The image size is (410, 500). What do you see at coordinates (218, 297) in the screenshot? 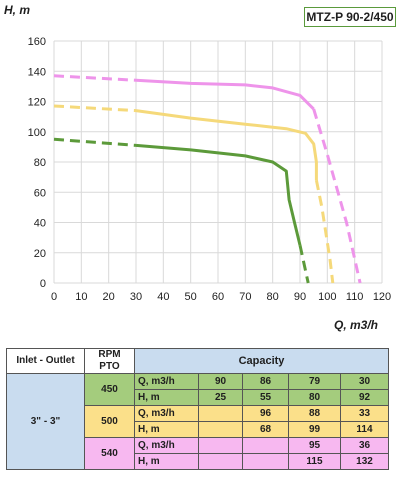
I see `x-tick-label: 60` at bounding box center [218, 297].